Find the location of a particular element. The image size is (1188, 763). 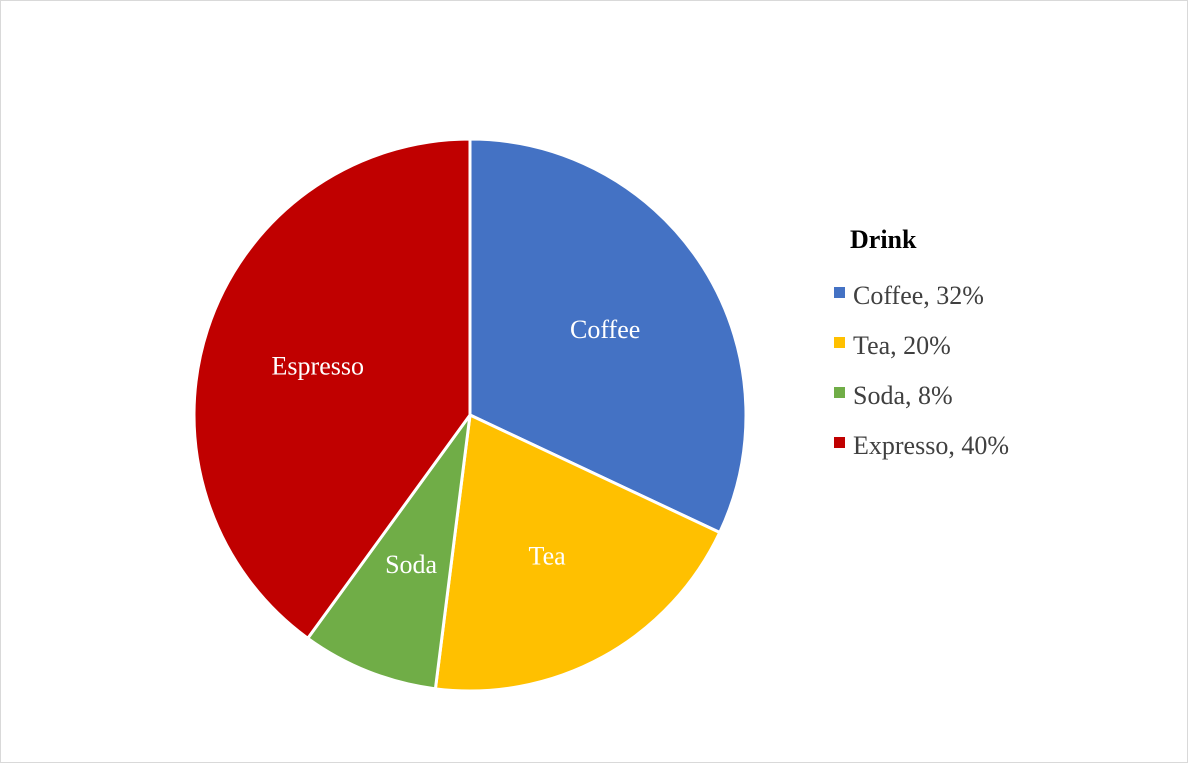

slice-label-espresso: Espresso is located at coordinates (318, 366).